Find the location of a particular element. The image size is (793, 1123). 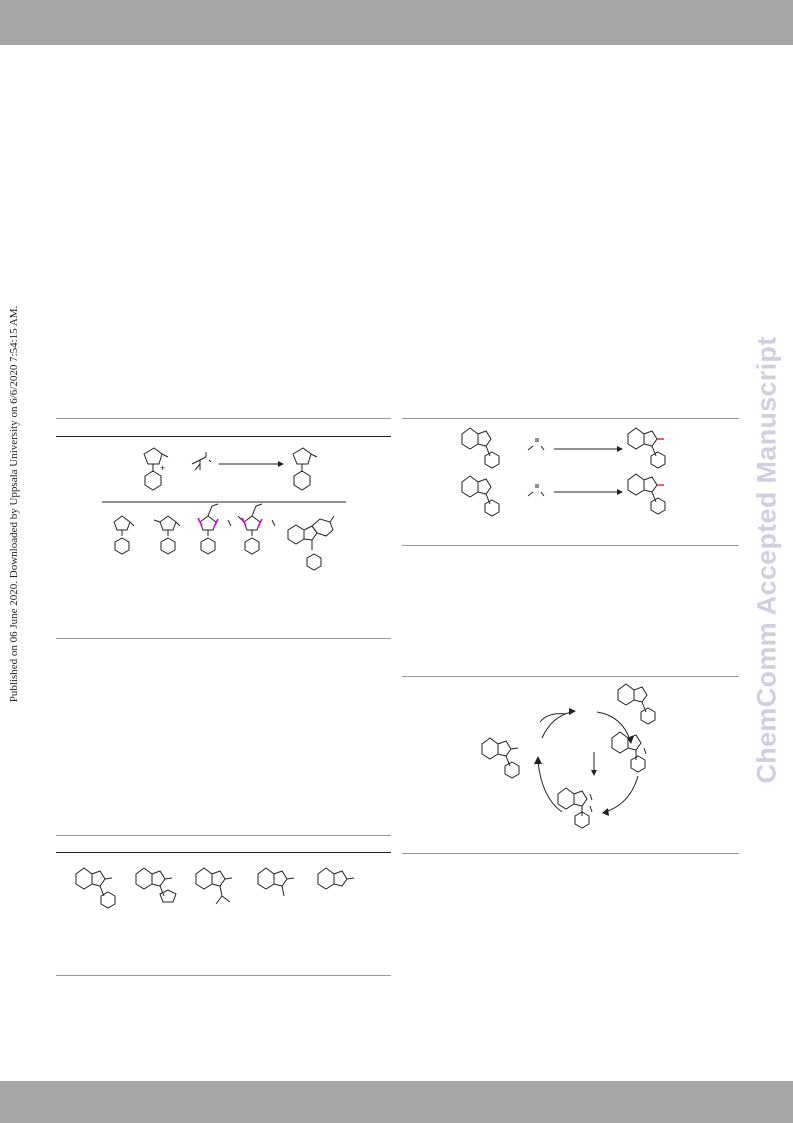

directing-group-scheme is located at coordinates (215, 888).